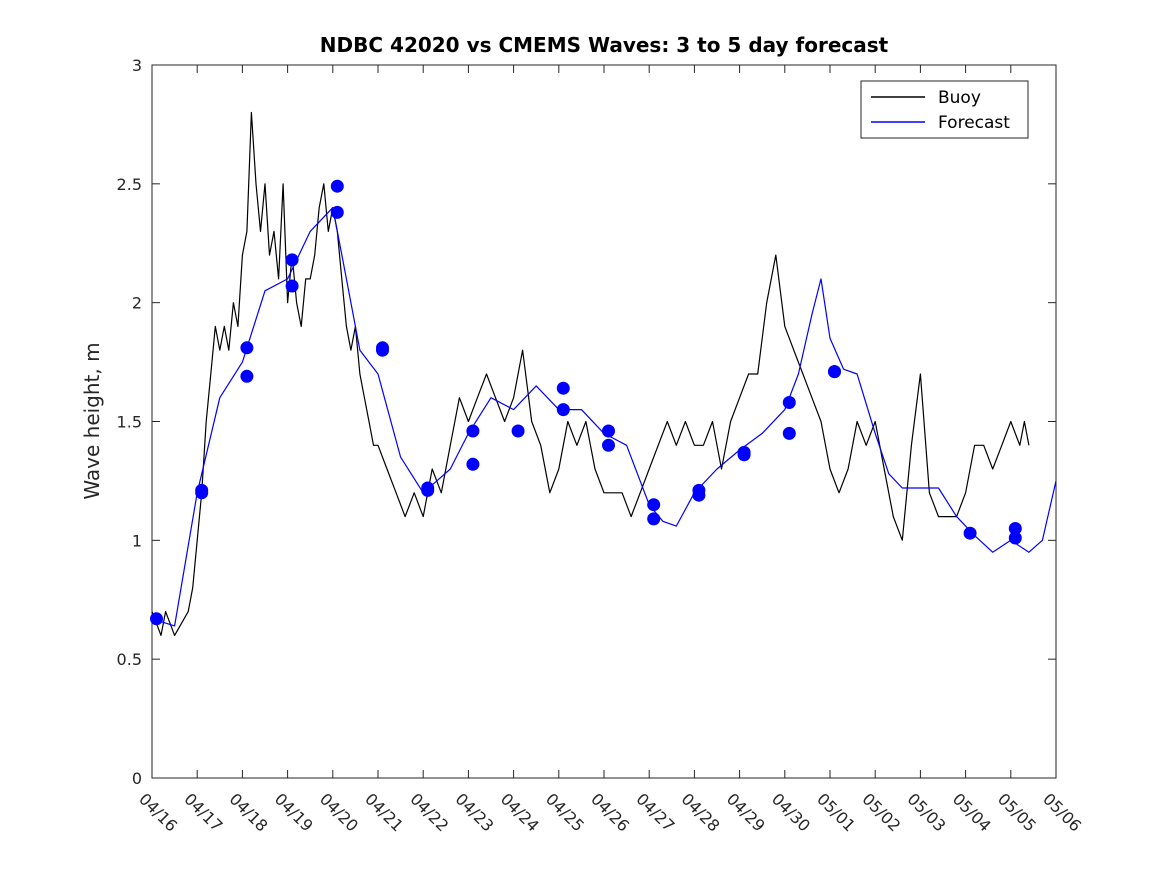  What do you see at coordinates (520, 812) in the screenshot?
I see `x-tick-label: 04/24` at bounding box center [520, 812].